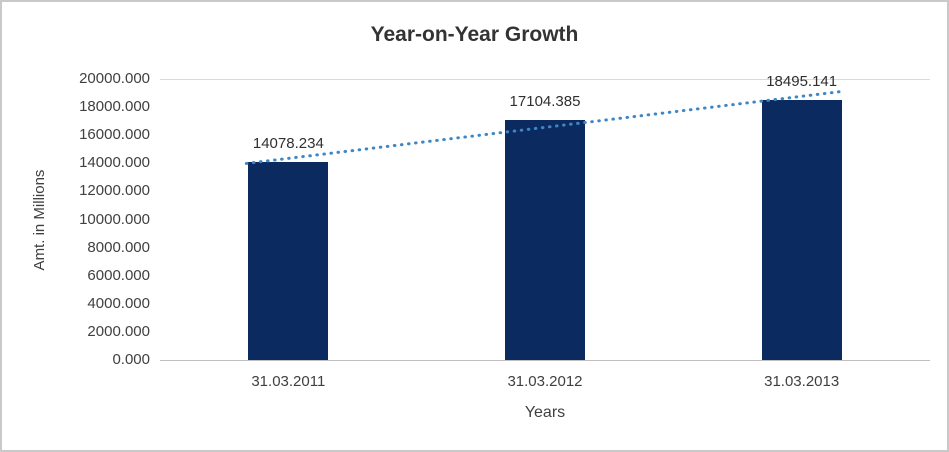  I want to click on y-tick-label: 14000.000, so click(114, 163).